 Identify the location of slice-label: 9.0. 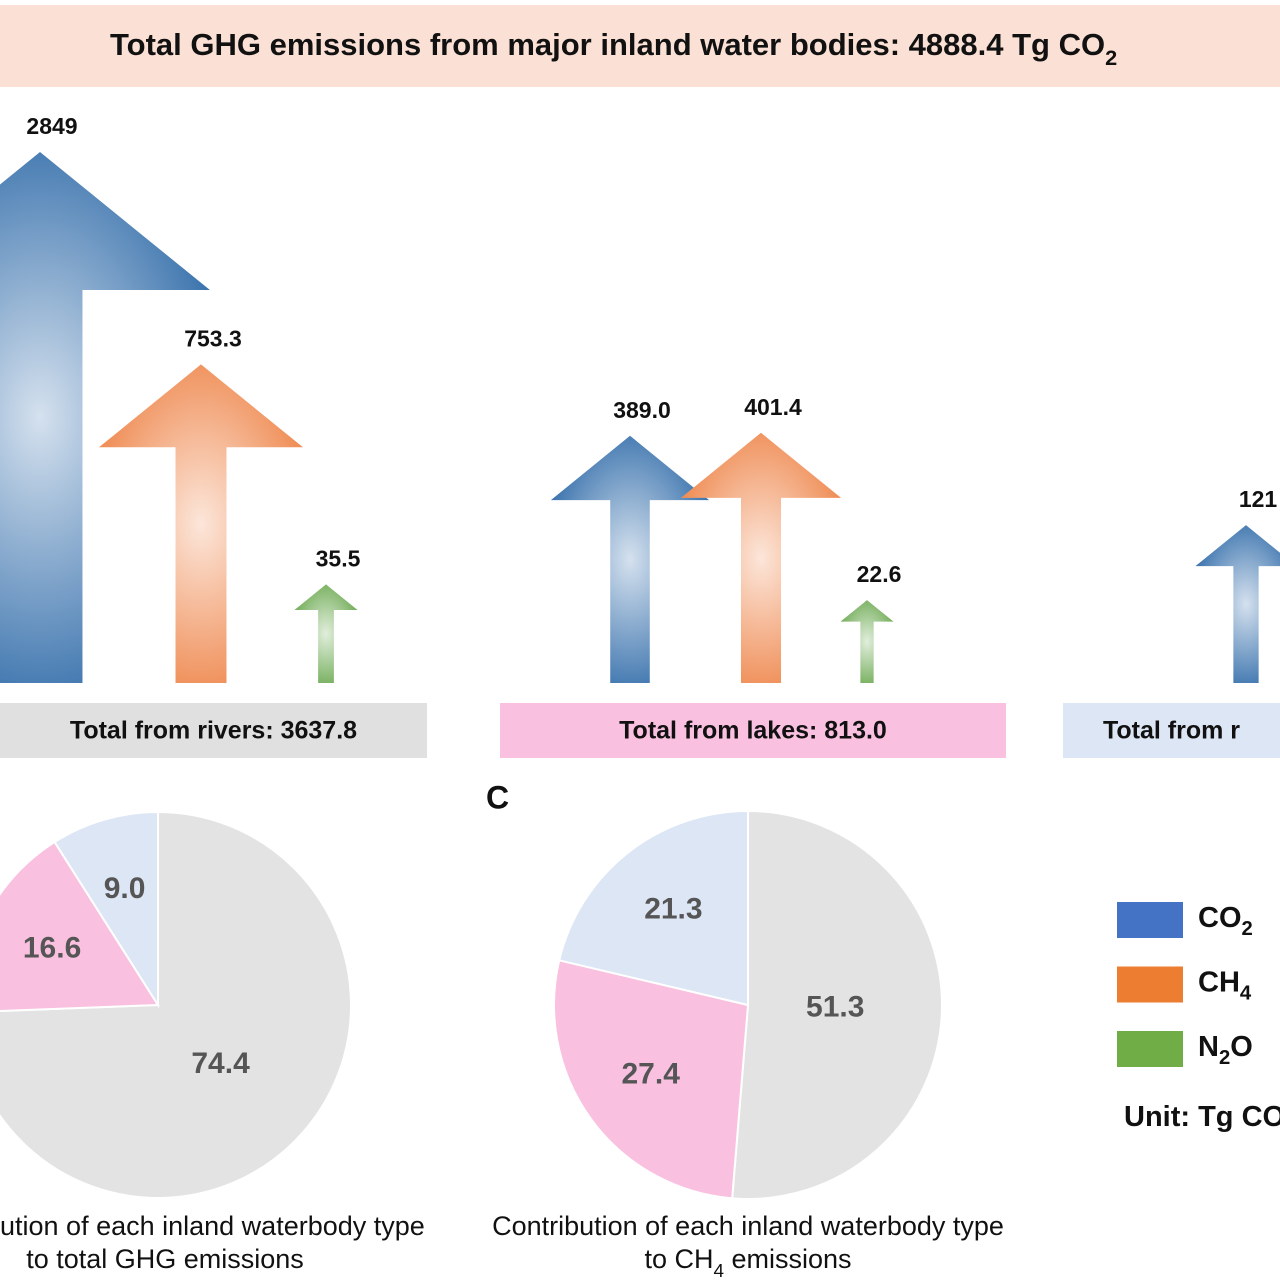
(125, 888).